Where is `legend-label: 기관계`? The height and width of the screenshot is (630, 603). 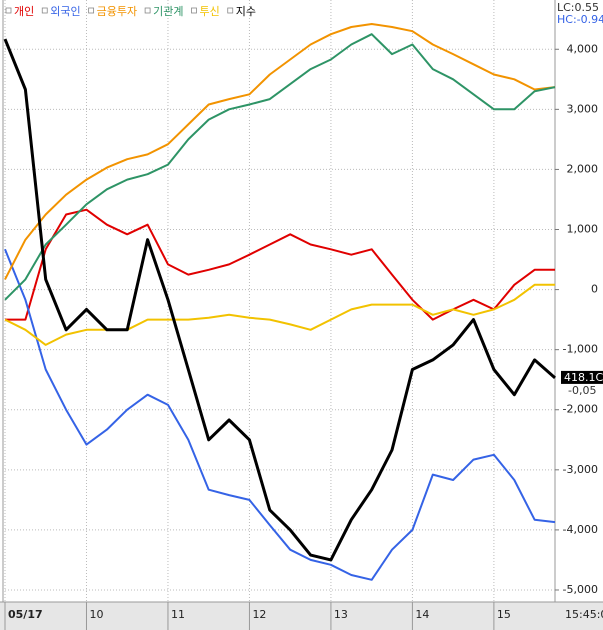
legend-label: 기관계 is located at coordinates (168, 11).